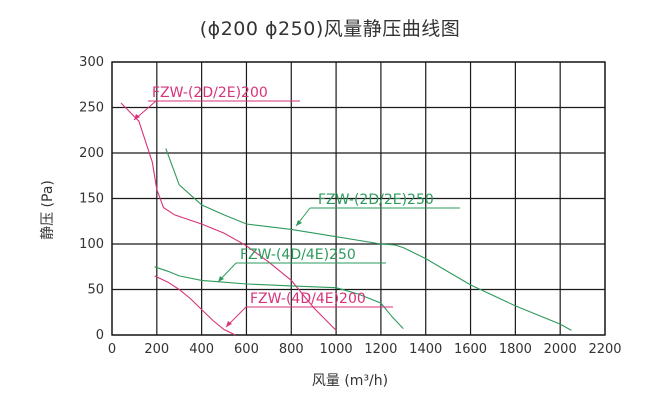 This screenshot has width=660, height=410. Describe the element at coordinates (336, 349) in the screenshot. I see `x-tick-label: 1000` at that location.